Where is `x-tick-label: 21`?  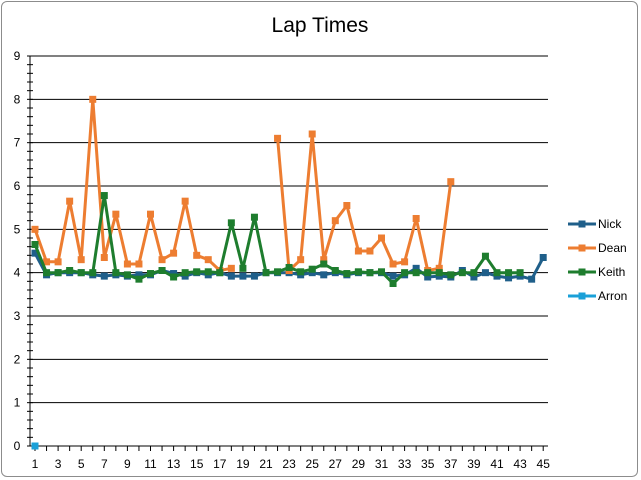
x-tick-label: 21 is located at coordinates (266, 464).